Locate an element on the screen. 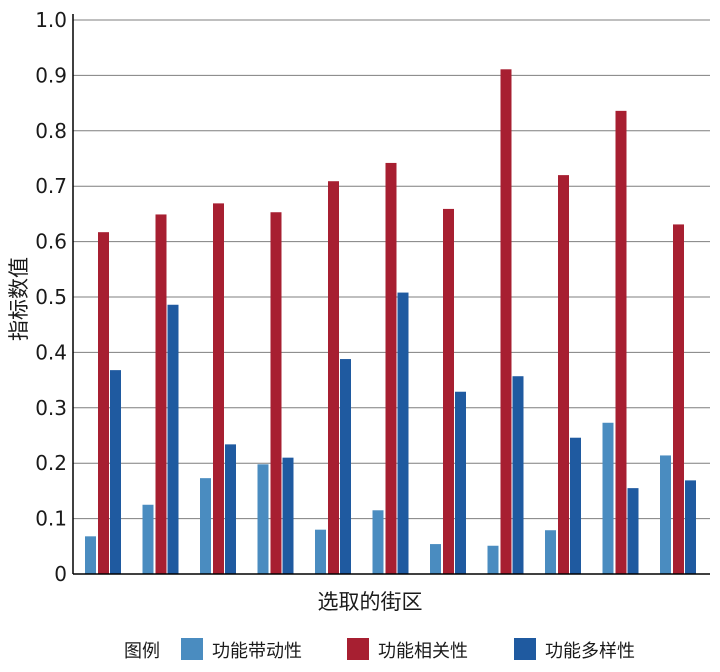 Image resolution: width=720 pixels, height=672 pixels. legend-label-1: 功能带动性 is located at coordinates (257, 651).